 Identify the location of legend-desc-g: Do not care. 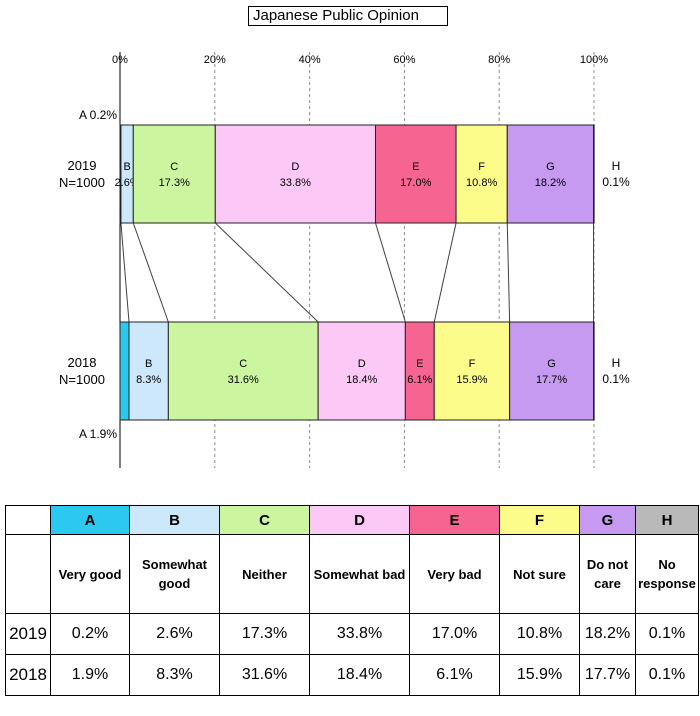
(607, 574).